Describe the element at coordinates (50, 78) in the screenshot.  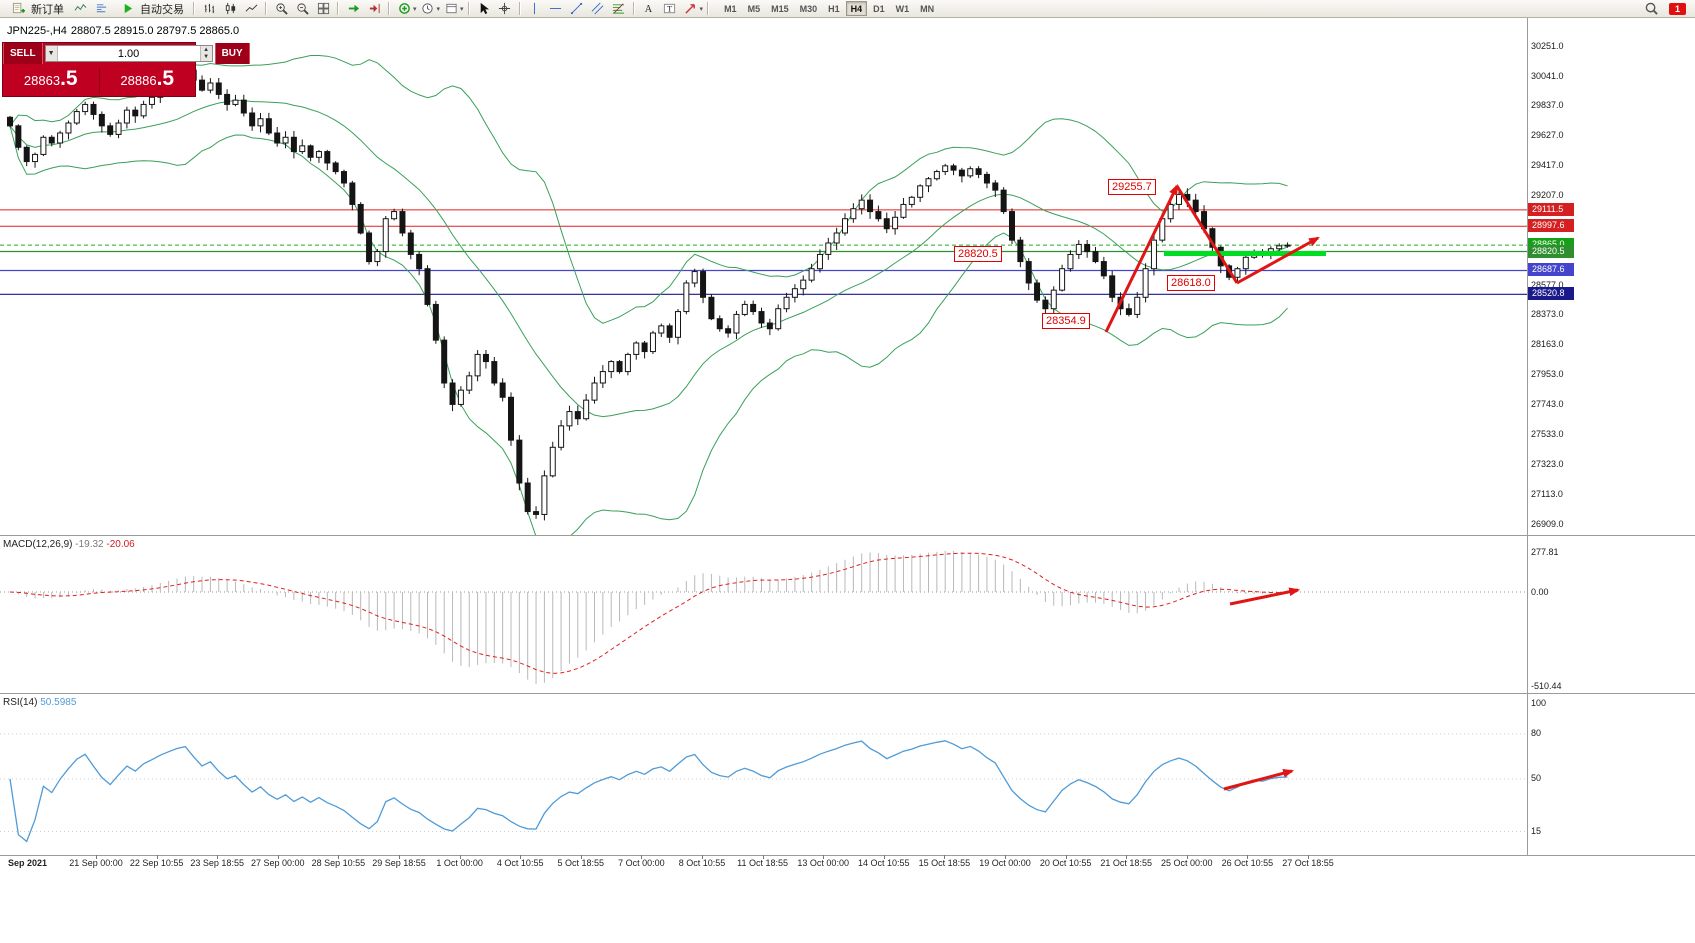
I see `sell-price: 28863.5` at that location.